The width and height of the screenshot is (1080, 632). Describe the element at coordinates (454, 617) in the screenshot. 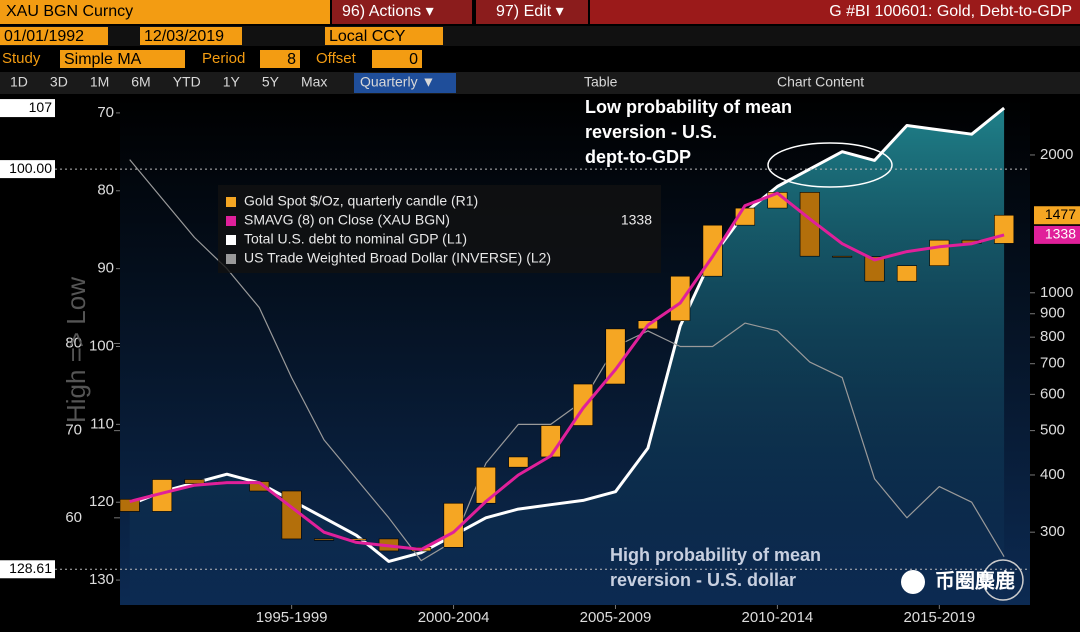

I see `x-tick-label: 2000-2004` at that location.